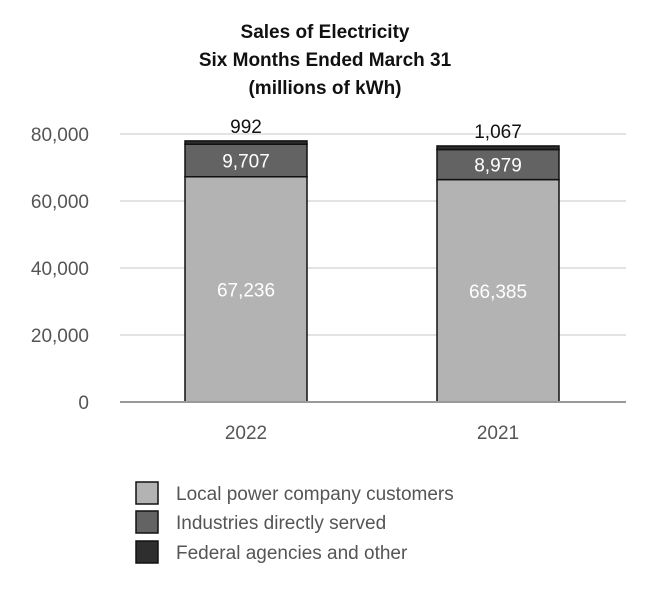 This screenshot has height=605, width=650. Describe the element at coordinates (315, 494) in the screenshot. I see `legend-label: Local power company customers` at that location.